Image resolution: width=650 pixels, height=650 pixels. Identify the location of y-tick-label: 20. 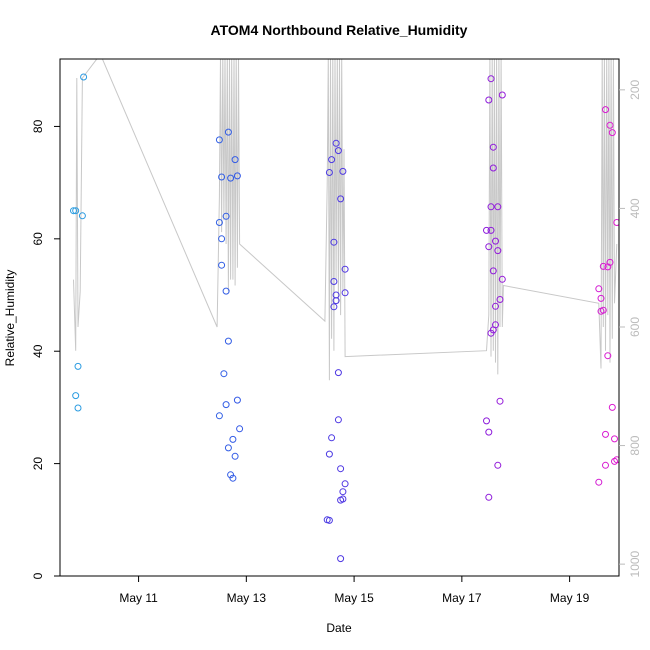
(38, 464).